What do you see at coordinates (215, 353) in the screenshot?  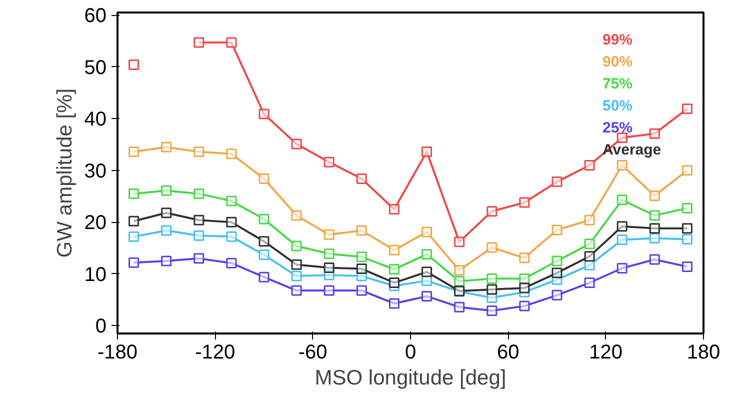 I see `x-tick-label: -120` at bounding box center [215, 353].